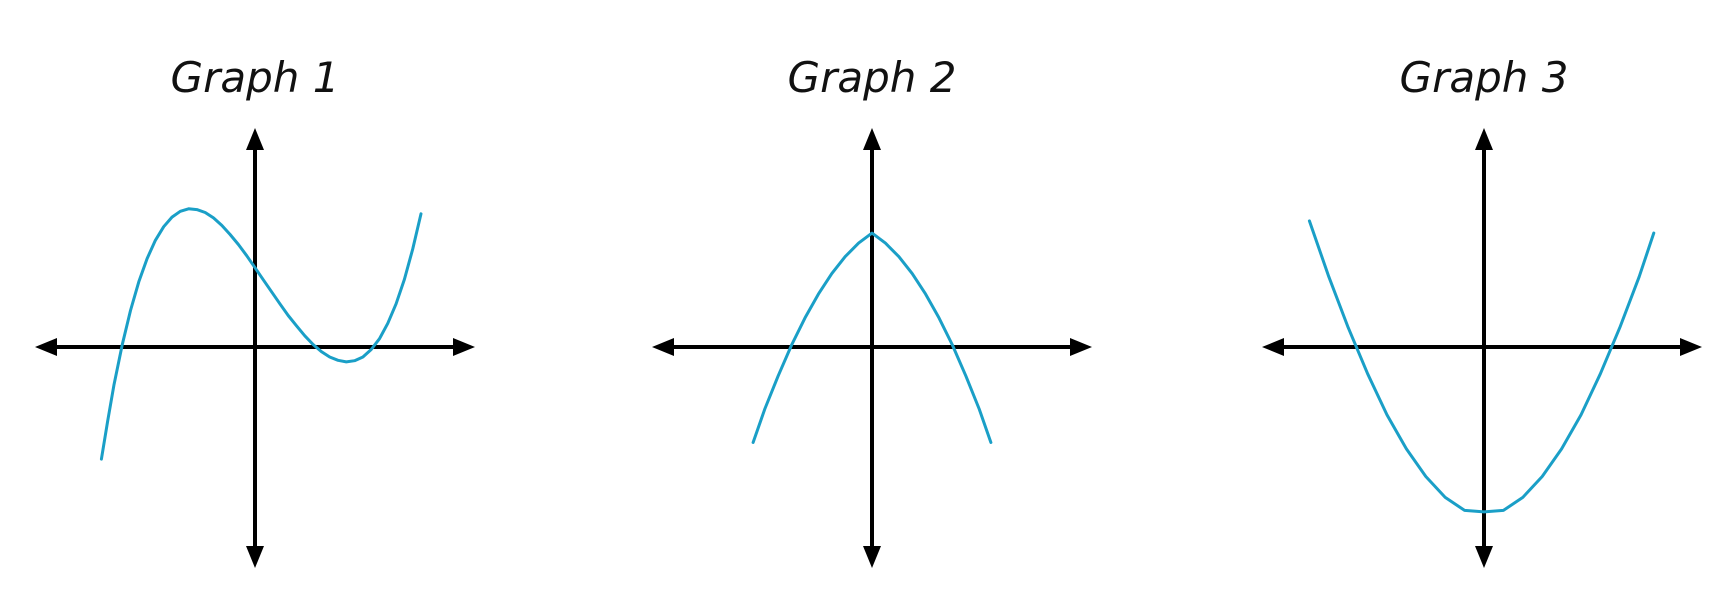 The image size is (1727, 611). Describe the element at coordinates (1484, 77) in the screenshot. I see `graph-3-title: Graph 3` at that location.